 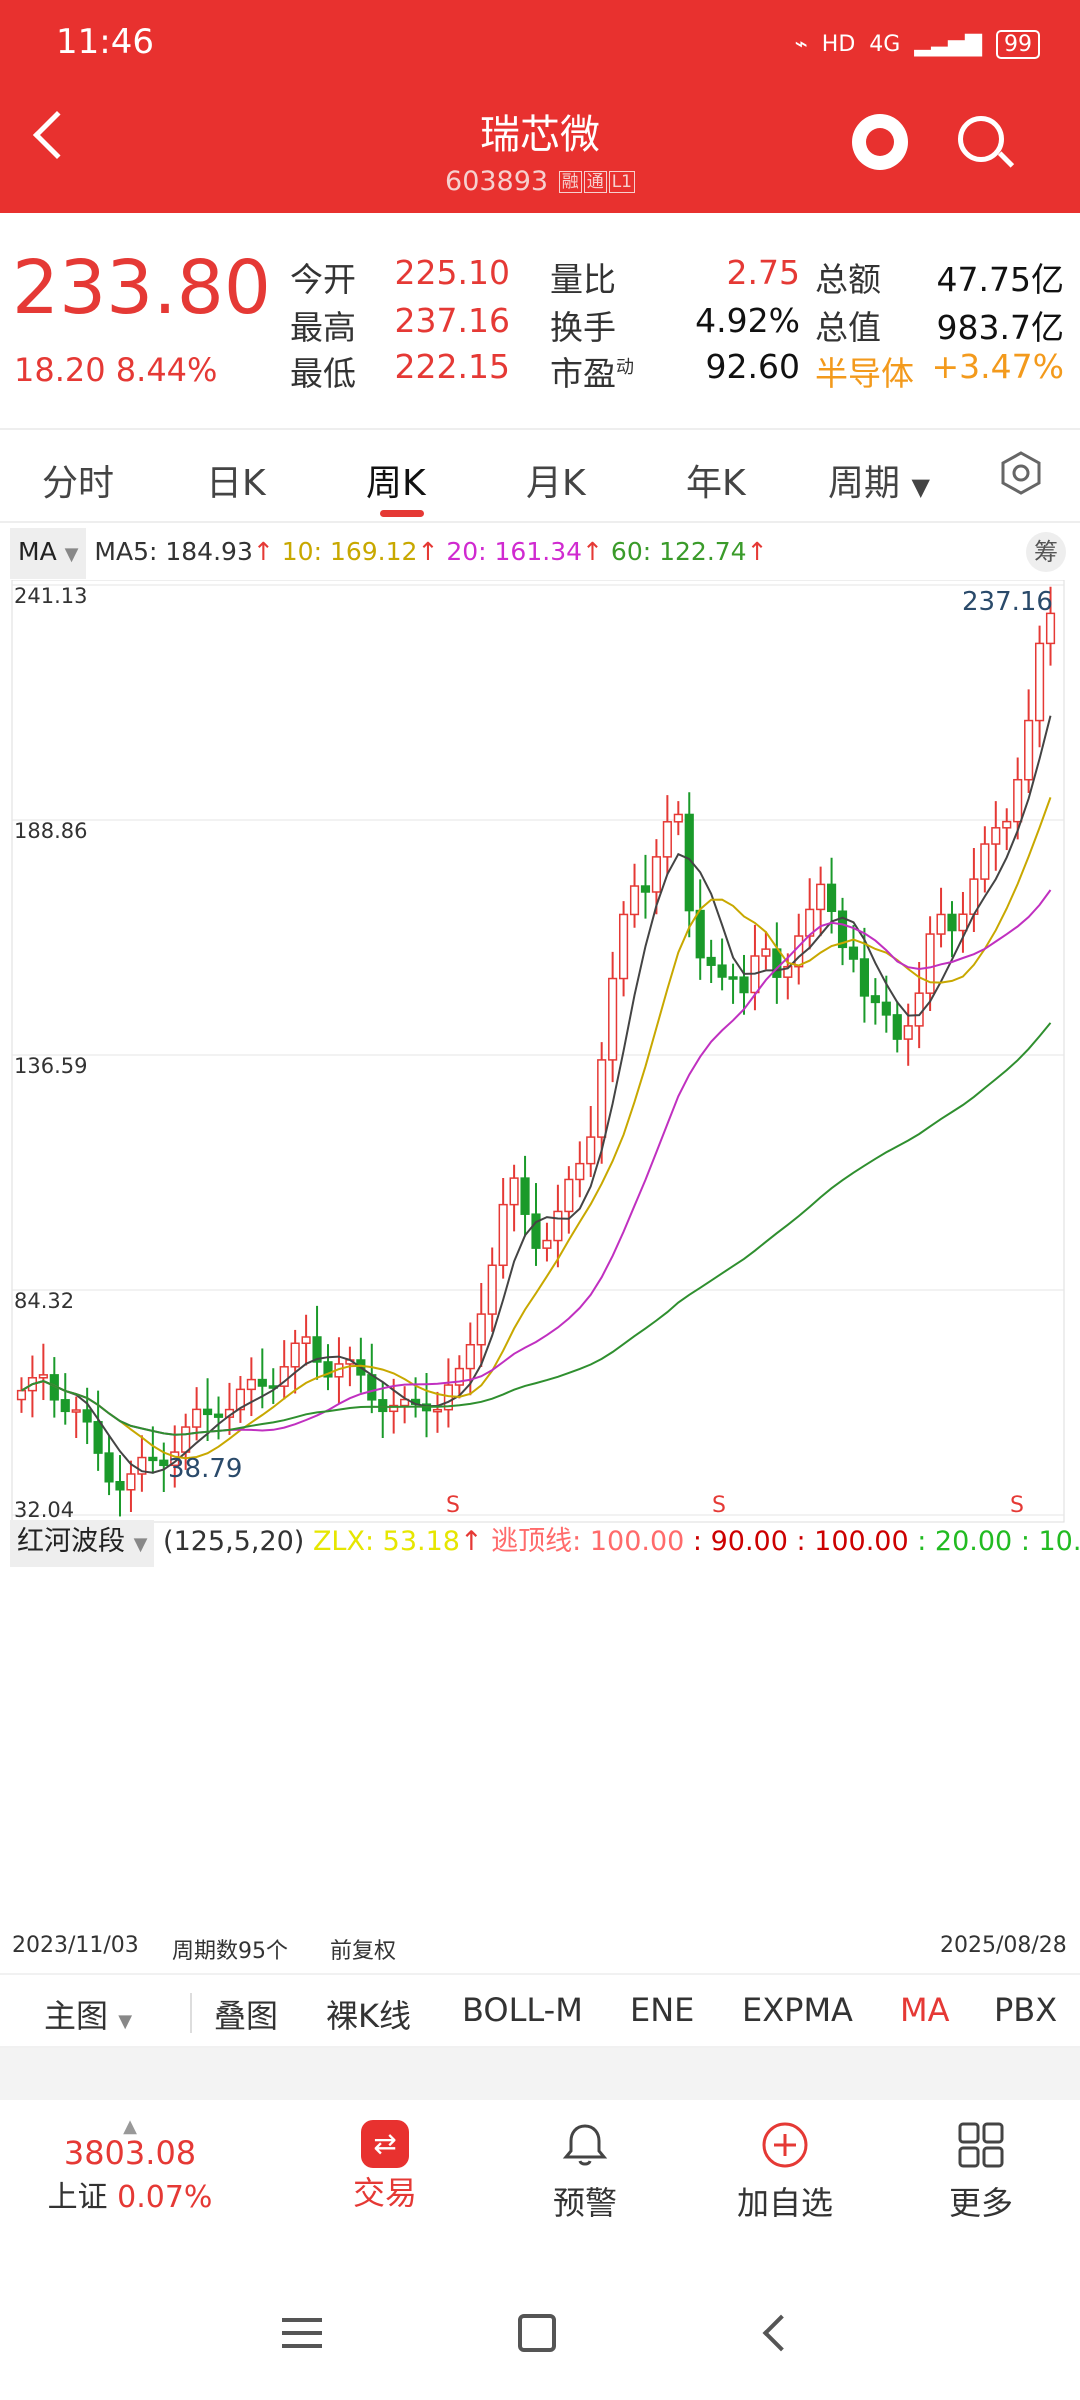 I want to click on tab-trade: ⇄ 交易, so click(x=385, y=2167).